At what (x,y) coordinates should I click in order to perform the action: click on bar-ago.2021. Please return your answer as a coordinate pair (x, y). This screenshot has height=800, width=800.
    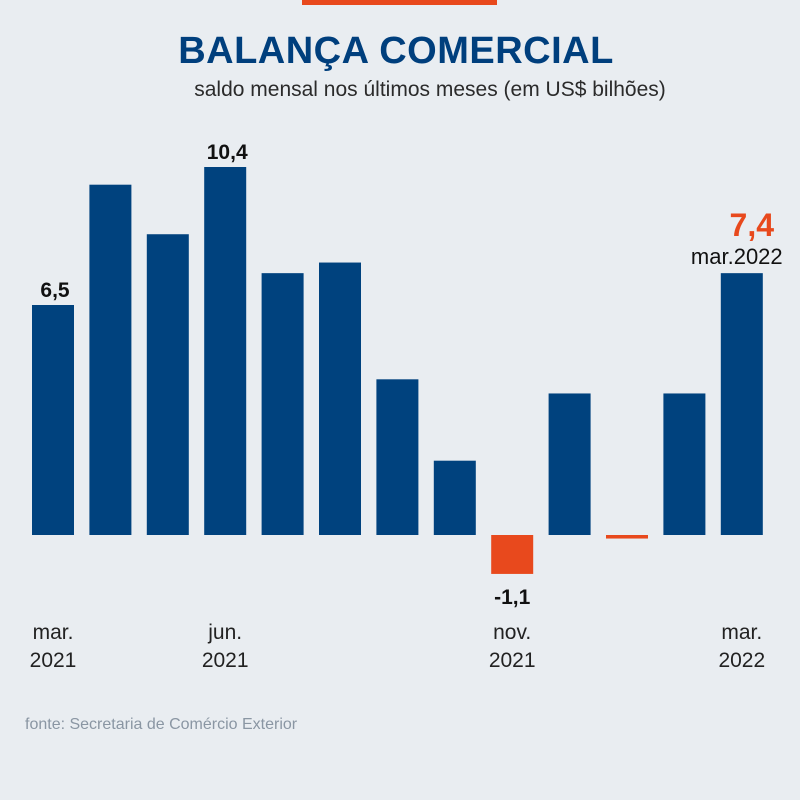
    Looking at the image, I should click on (340, 398).